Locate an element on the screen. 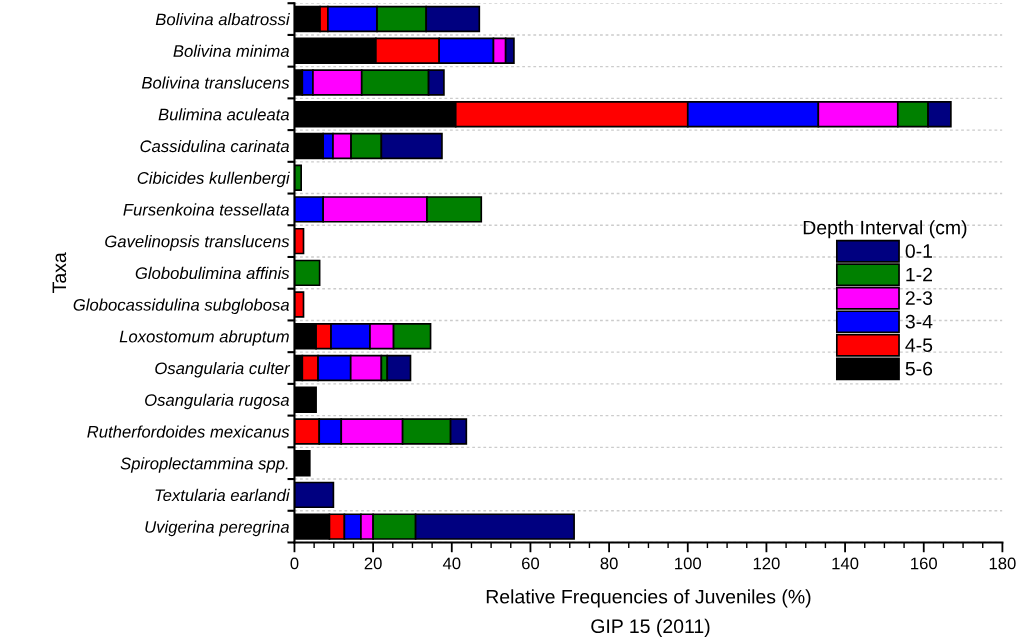 The height and width of the screenshot is (642, 1026). y-tick-label: Globobulimina affinis is located at coordinates (212, 273).